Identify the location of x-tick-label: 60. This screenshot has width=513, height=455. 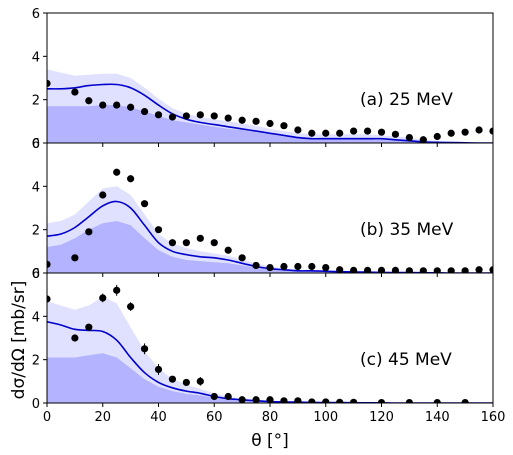
(214, 417).